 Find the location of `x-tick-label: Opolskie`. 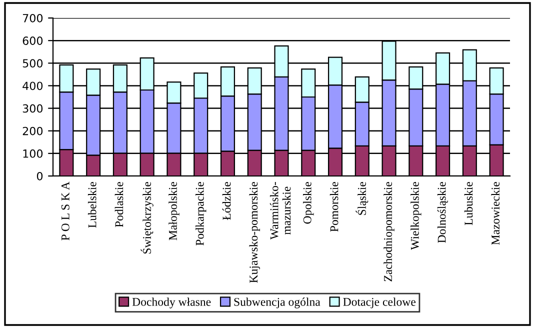

x-tick-label: Opolskie is located at coordinates (308, 203).